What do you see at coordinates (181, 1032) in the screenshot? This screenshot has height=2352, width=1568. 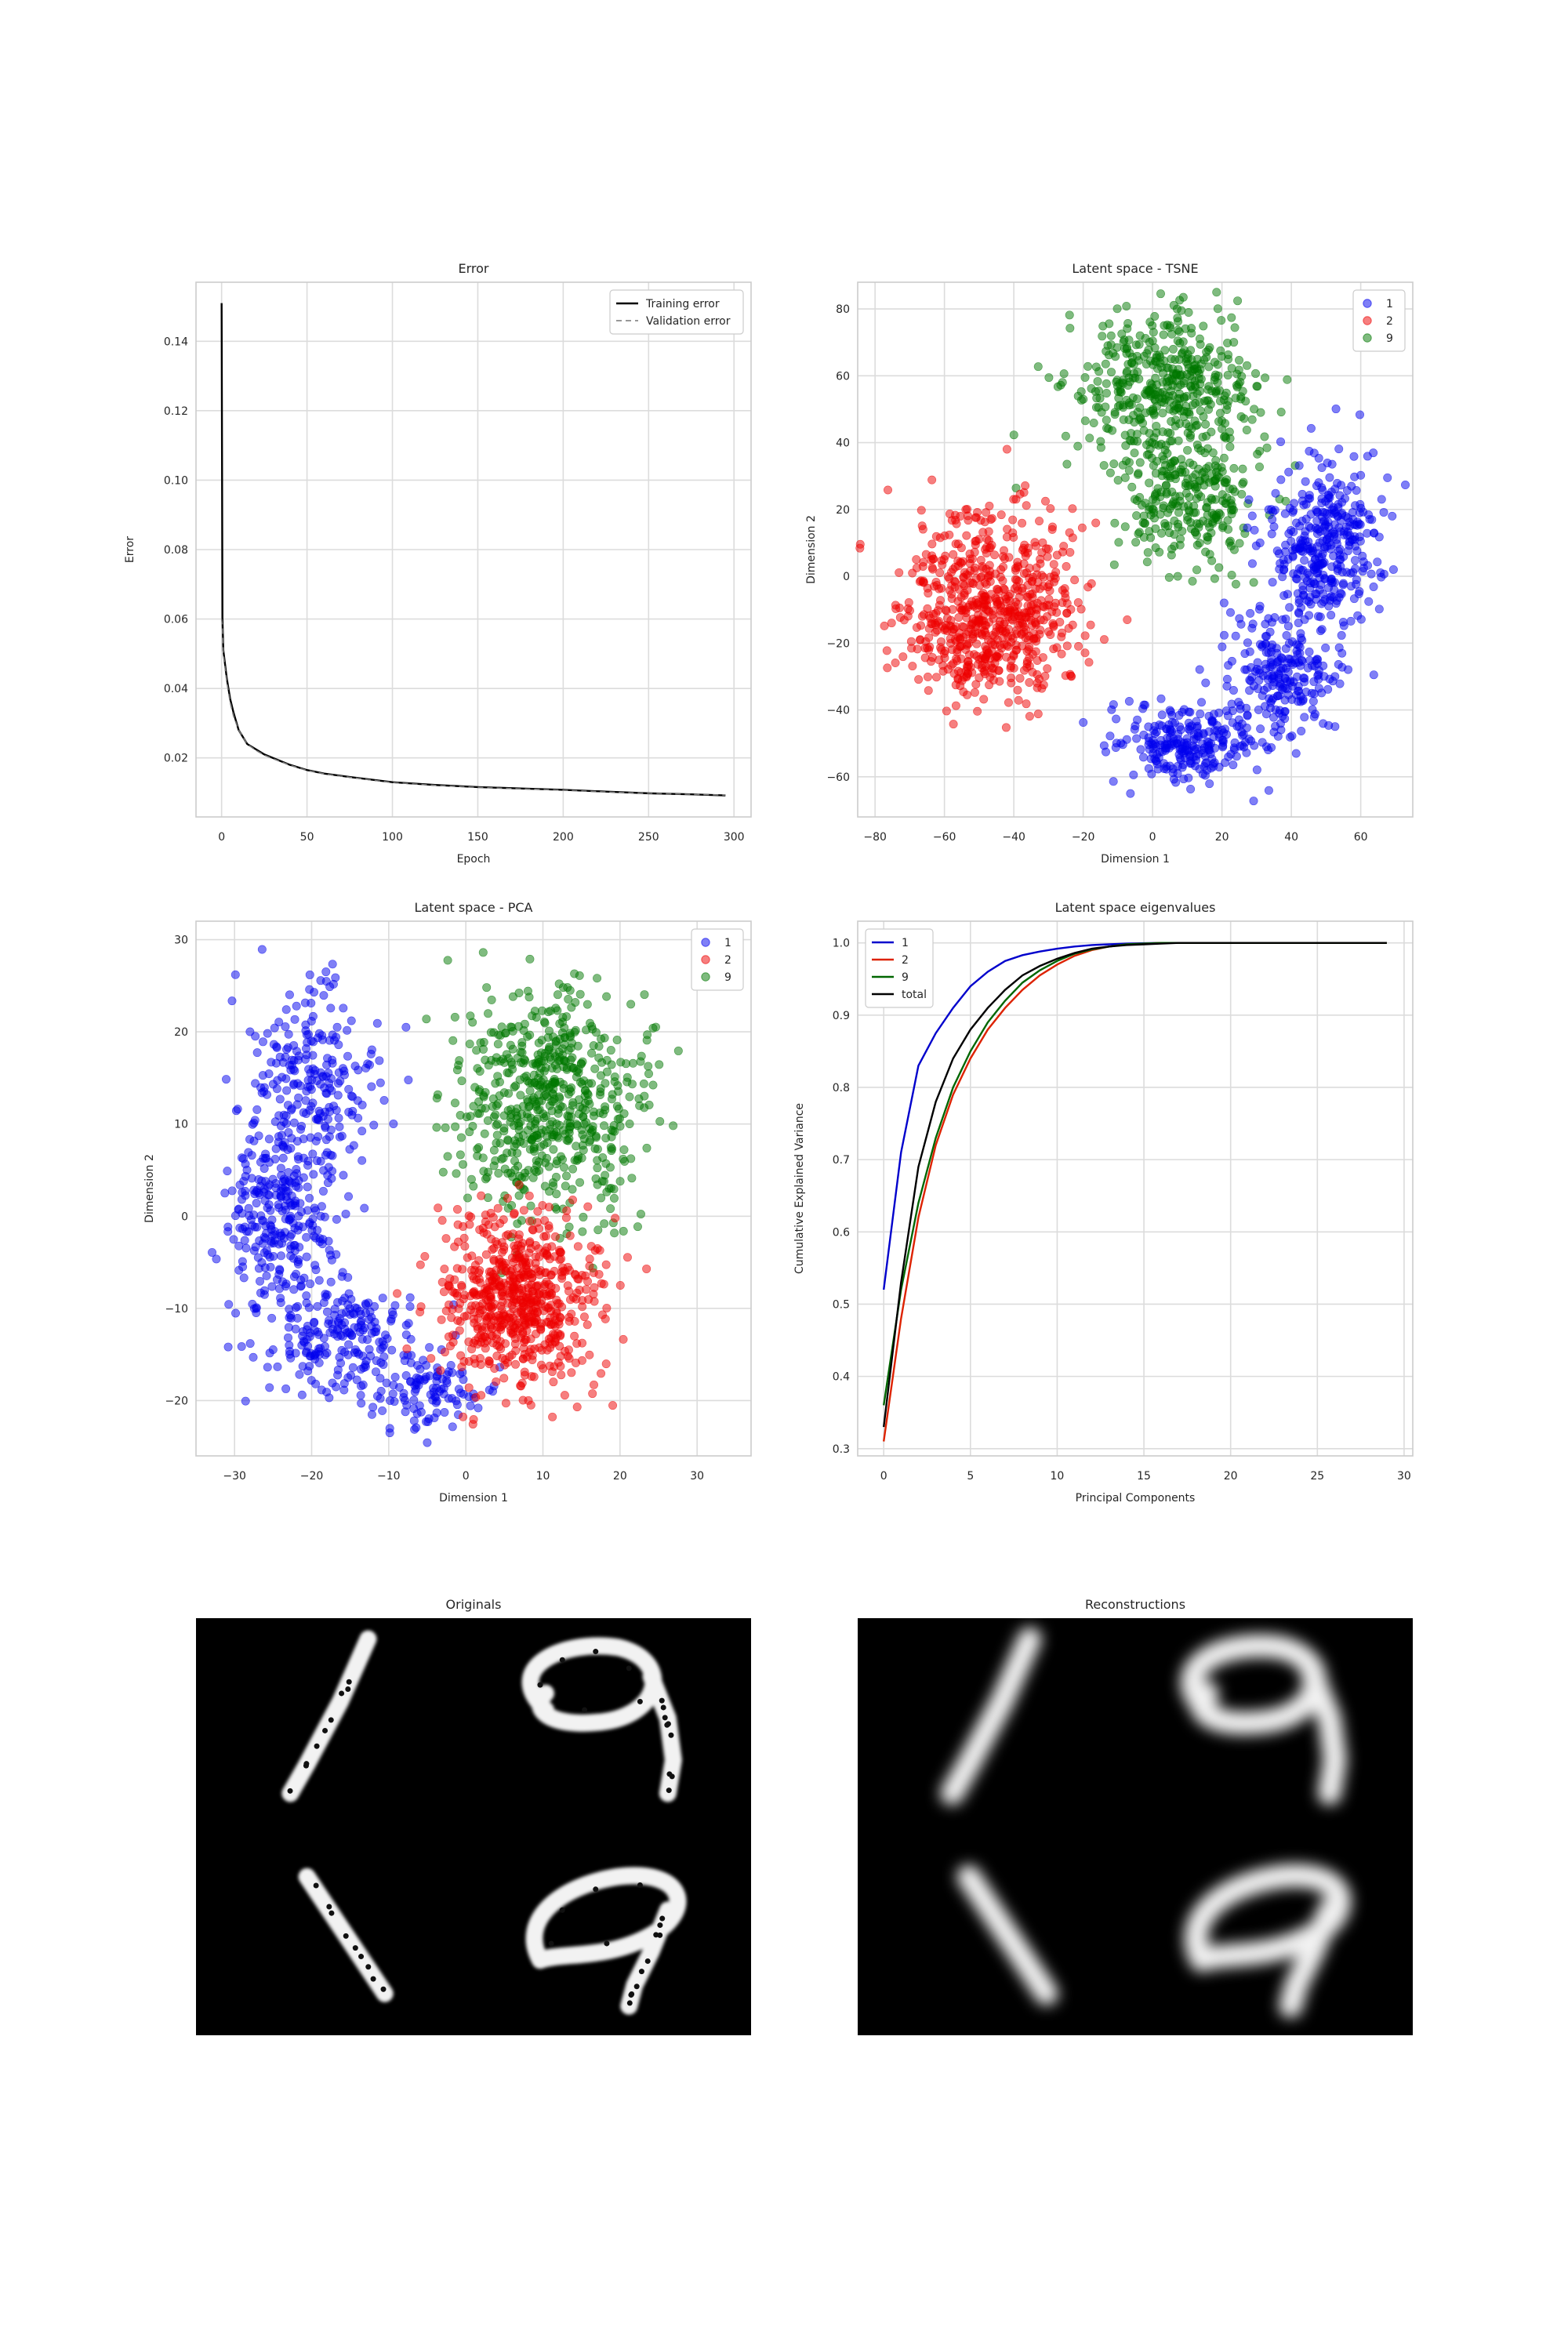 I see `y-tick-label: 20` at bounding box center [181, 1032].